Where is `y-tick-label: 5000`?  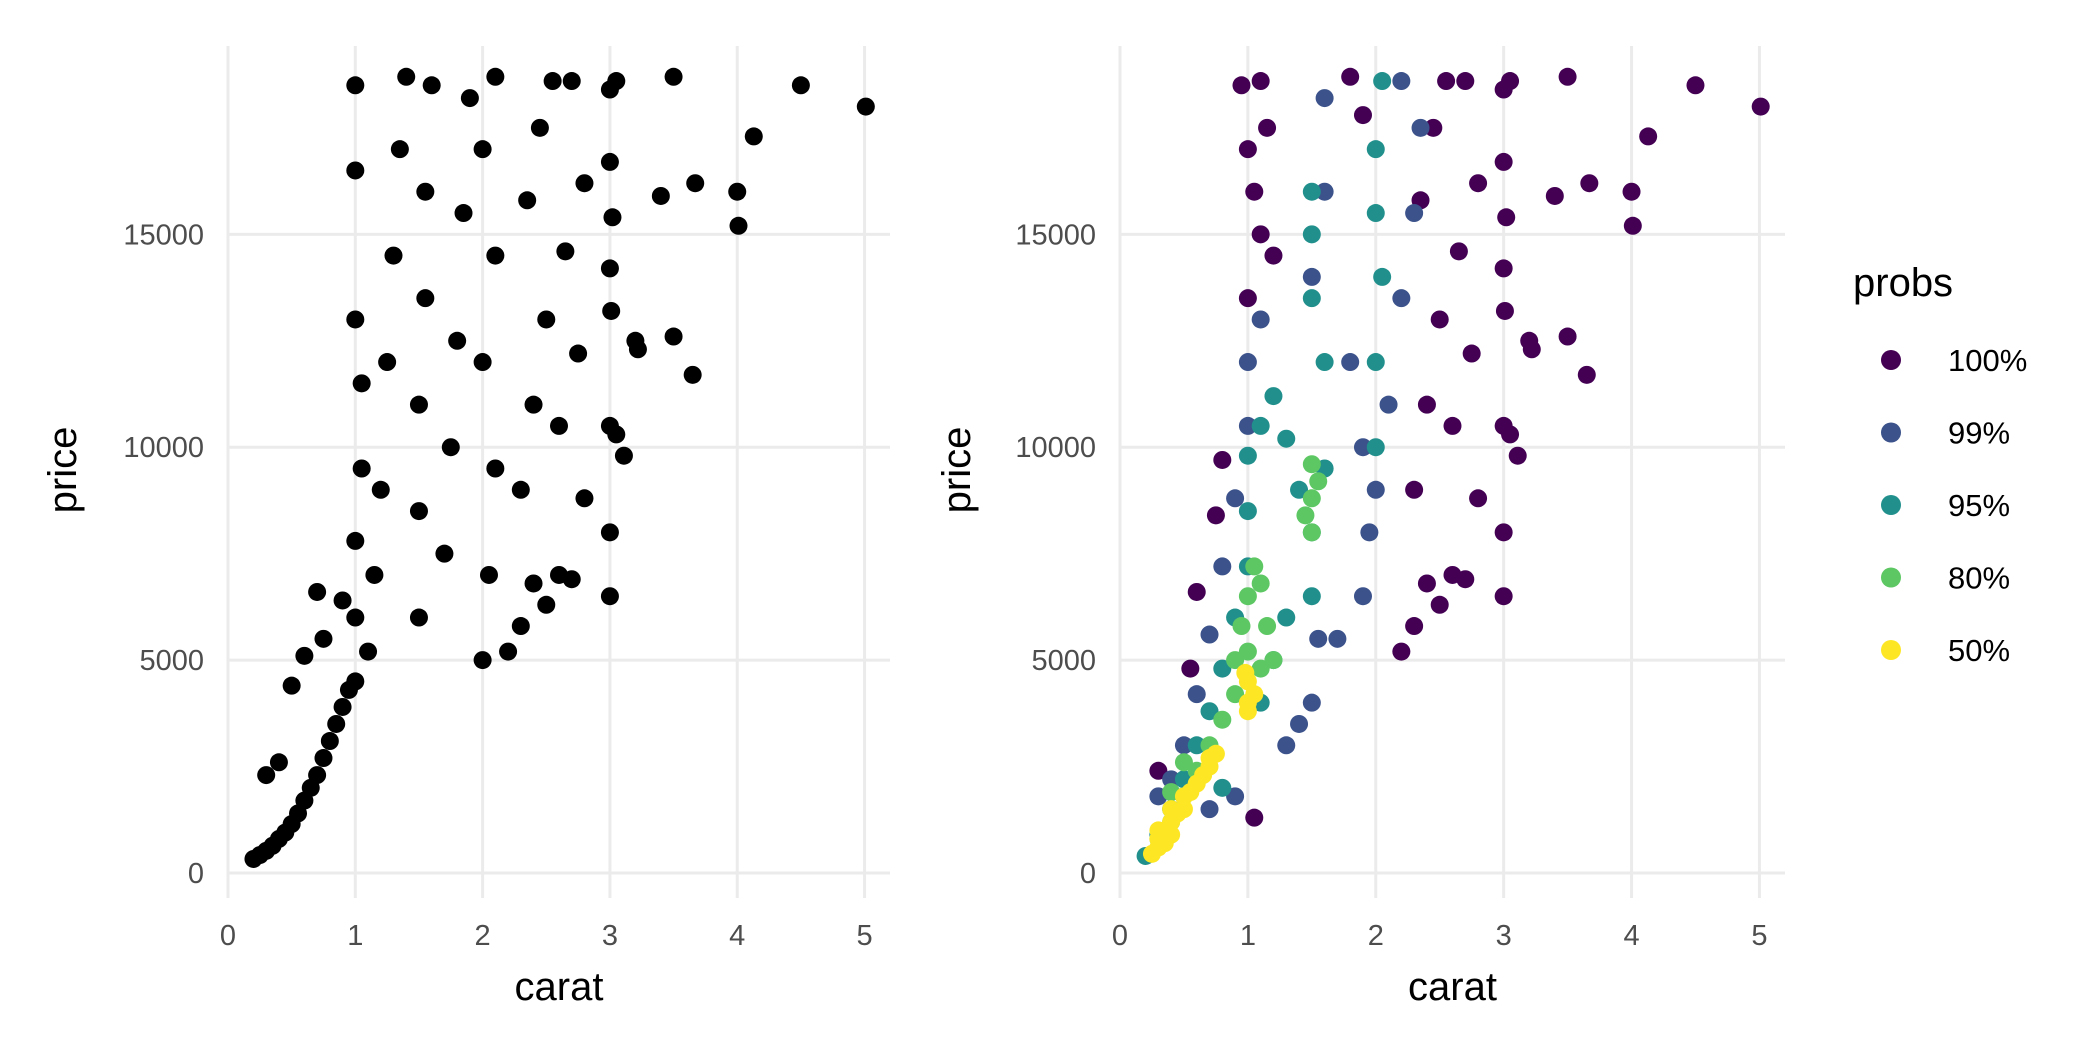 y-tick-label: 5000 is located at coordinates (1063, 661).